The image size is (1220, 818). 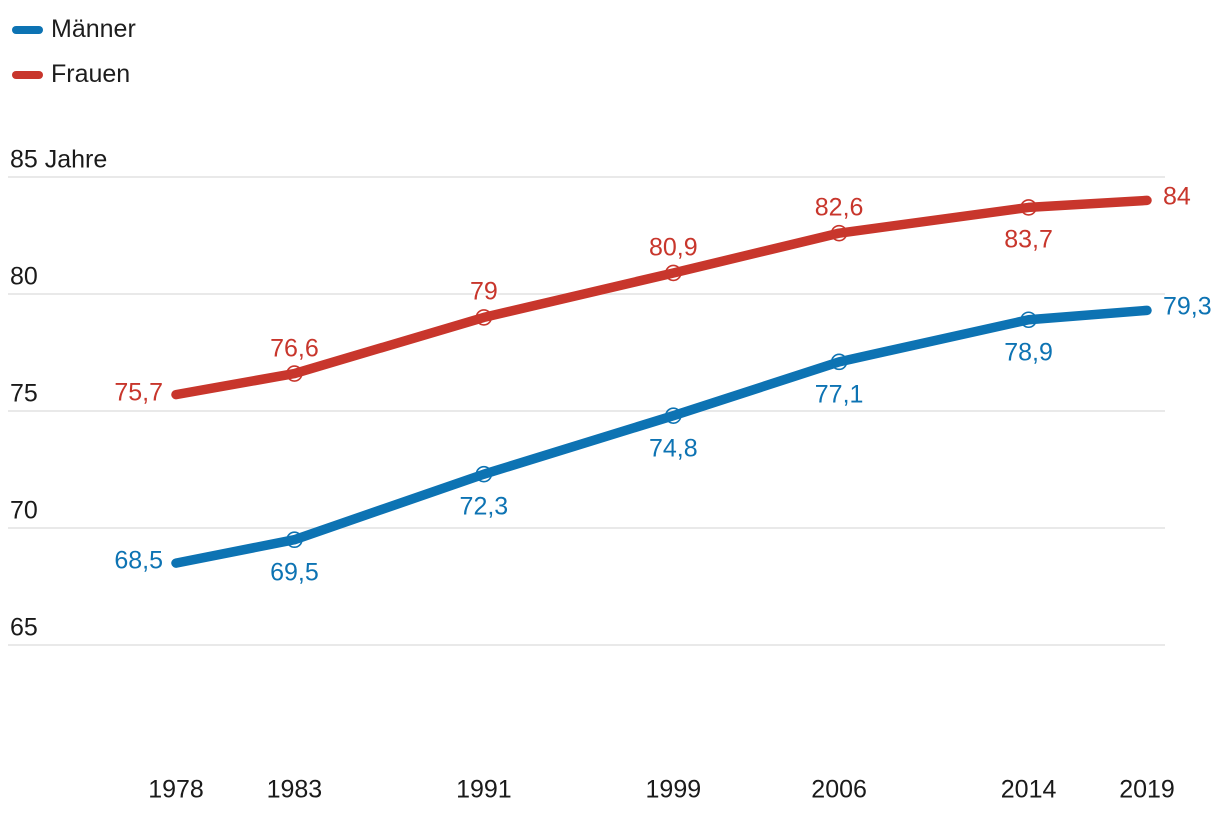 What do you see at coordinates (1028, 789) in the screenshot?
I see `x-axis-tick-label-2014: 2014` at bounding box center [1028, 789].